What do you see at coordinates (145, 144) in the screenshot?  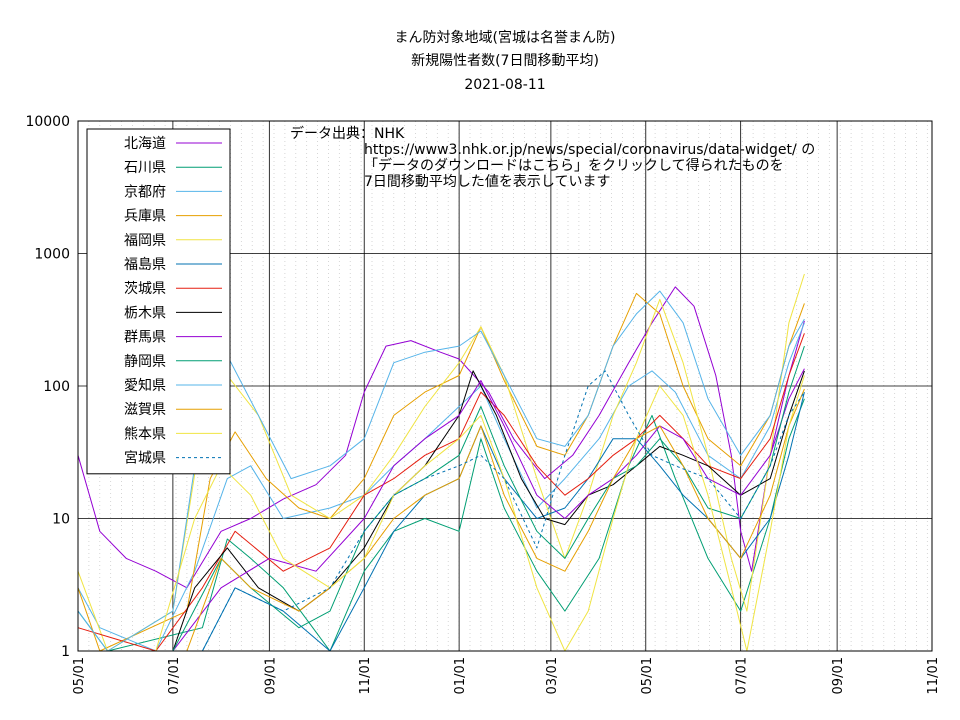 I see `legend-label: 北海道` at bounding box center [145, 144].